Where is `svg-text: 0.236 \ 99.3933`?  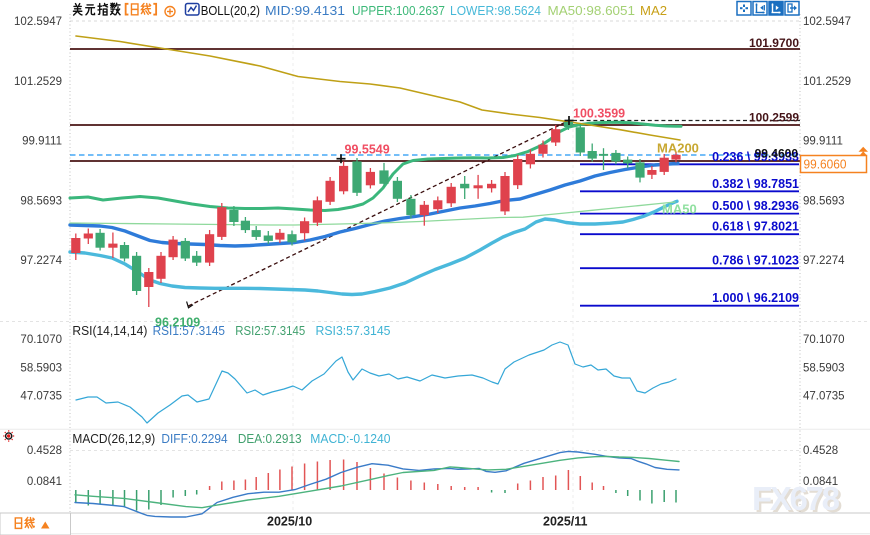
svg-text: 0.236 \ 99.3933 is located at coordinates (755, 157).